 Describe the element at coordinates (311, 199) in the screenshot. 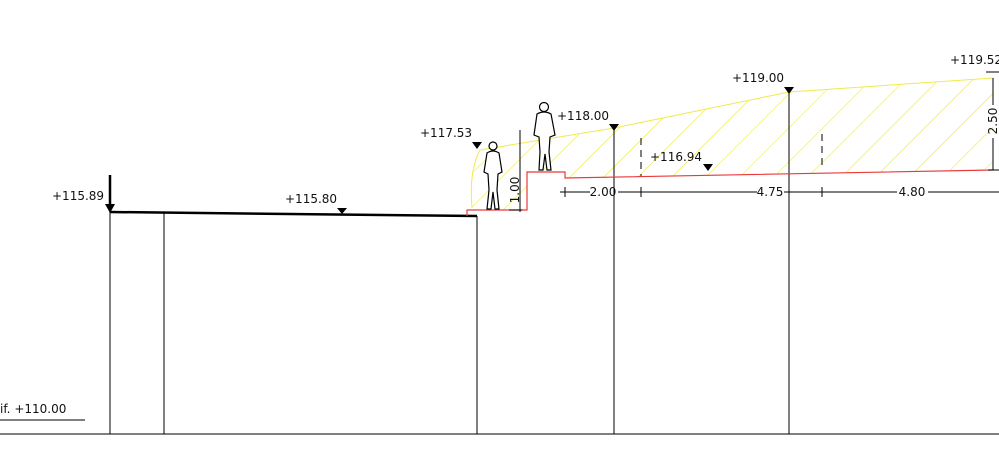

I see `elevation-label: +115.80` at that location.